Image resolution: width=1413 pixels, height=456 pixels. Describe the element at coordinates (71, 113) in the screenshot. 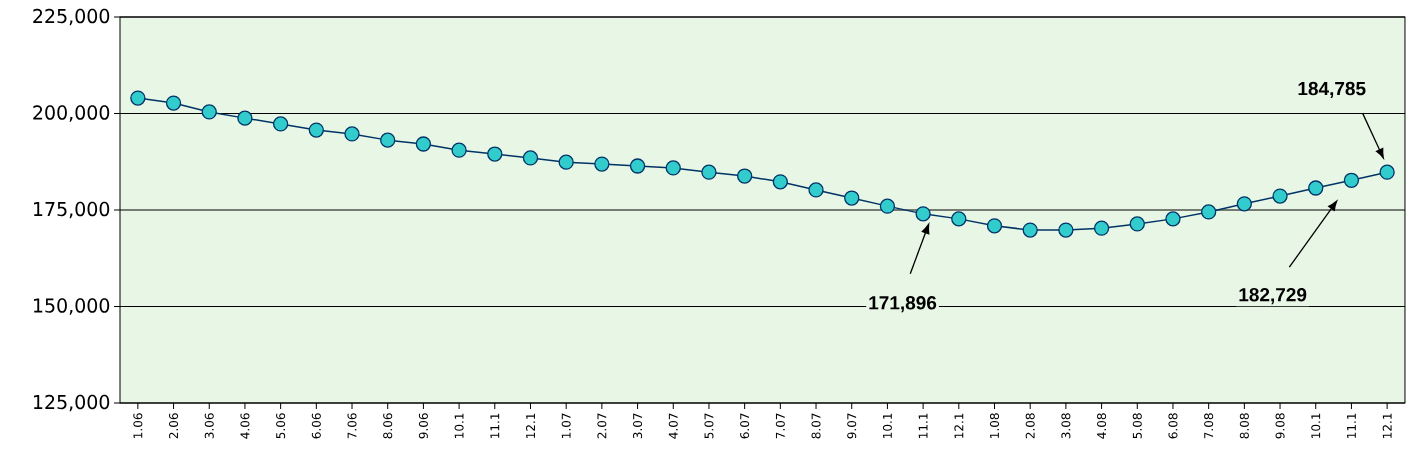

I see `y-tick-label: 200,000` at that location.